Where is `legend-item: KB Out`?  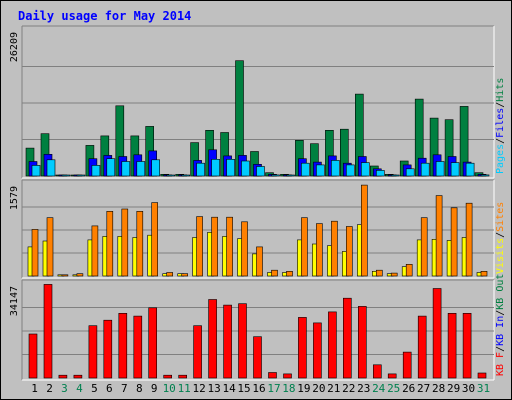 legend-item: KB Out is located at coordinates (500, 292).